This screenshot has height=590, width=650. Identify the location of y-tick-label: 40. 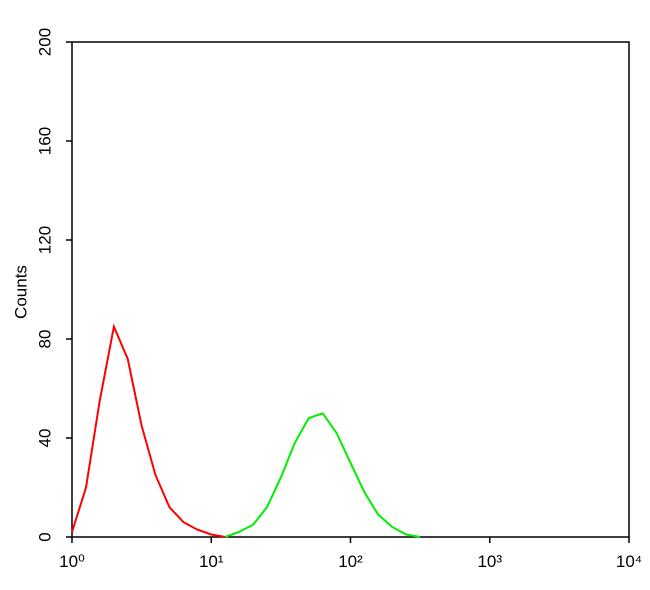
(44, 438).